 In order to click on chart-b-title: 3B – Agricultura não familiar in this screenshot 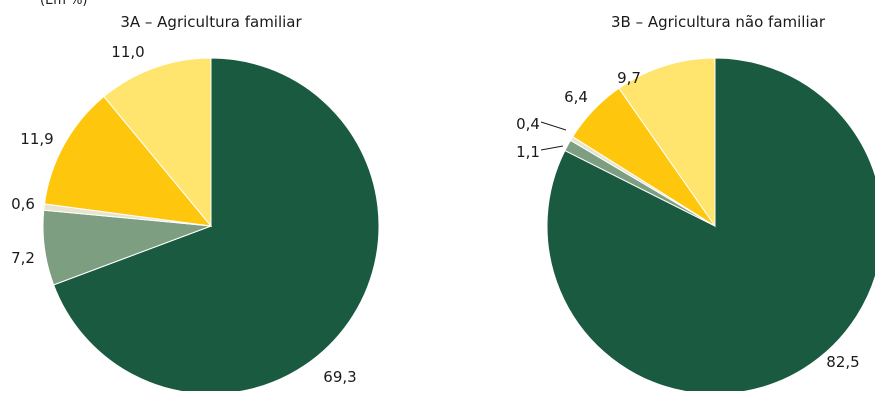, I will do `click(718, 22)`.